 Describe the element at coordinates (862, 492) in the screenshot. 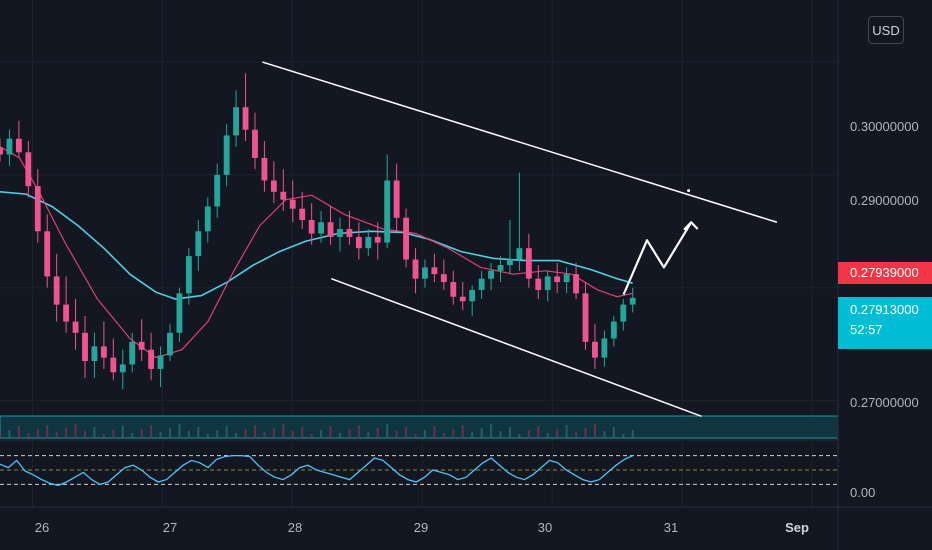

I see `rsi-tick-0: 0.00` at that location.